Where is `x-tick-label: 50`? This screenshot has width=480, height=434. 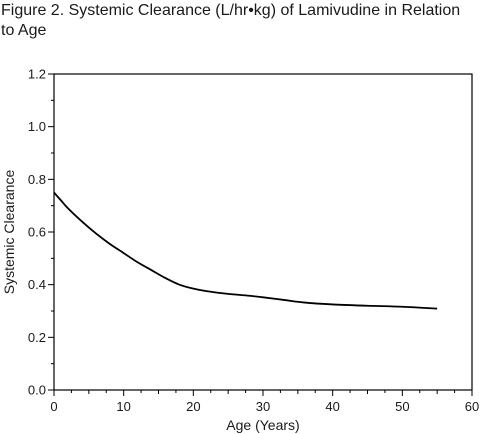
x-tick-label: 50 is located at coordinates (402, 406).